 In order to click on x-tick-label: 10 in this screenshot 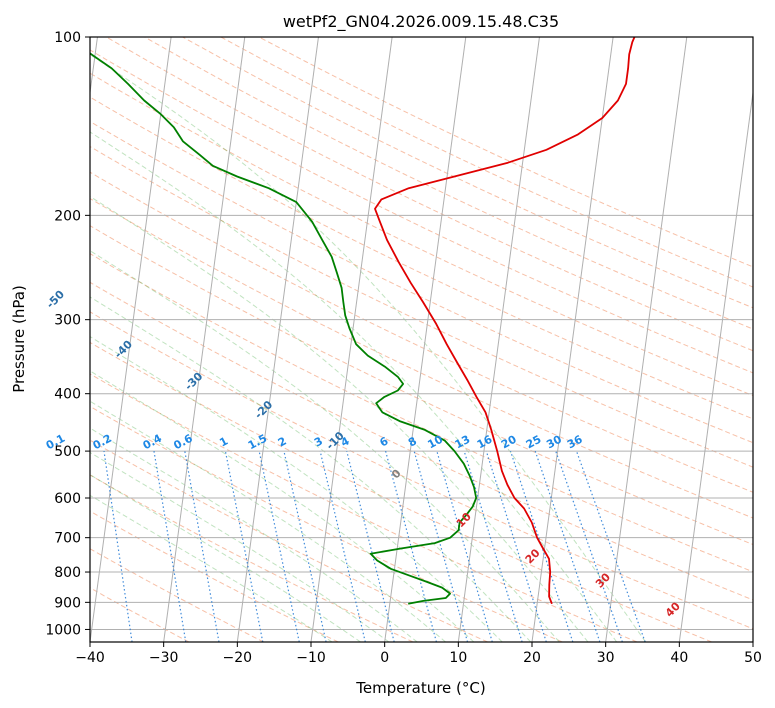, I will do `click(458, 658)`.